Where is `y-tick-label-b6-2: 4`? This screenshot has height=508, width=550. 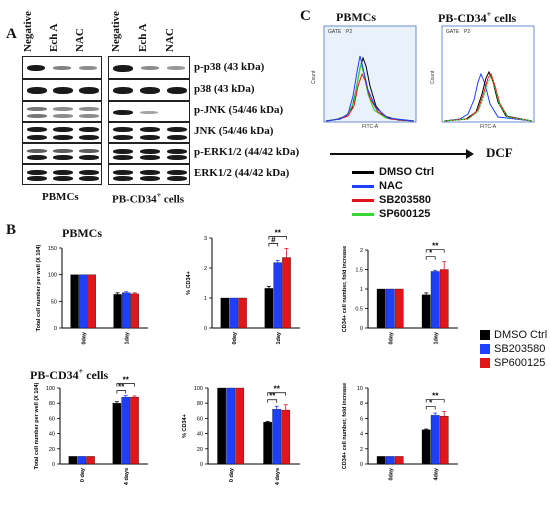
y-tick-label-b6-2: 4 is located at coordinates (361, 435).